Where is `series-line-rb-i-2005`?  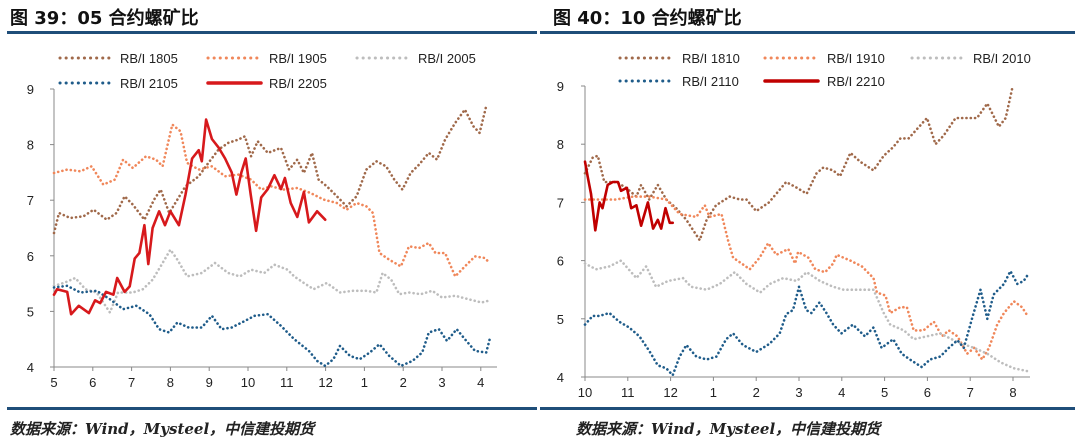 series-line-rb-i-2005 is located at coordinates (271, 281).